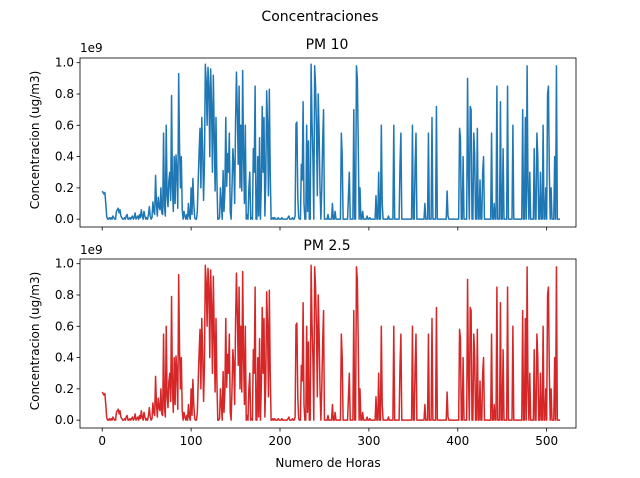 Image resolution: width=640 pixels, height=478 pixels. What do you see at coordinates (327, 45) in the screenshot?
I see `panel-title-pm10: PM 10` at bounding box center [327, 45].